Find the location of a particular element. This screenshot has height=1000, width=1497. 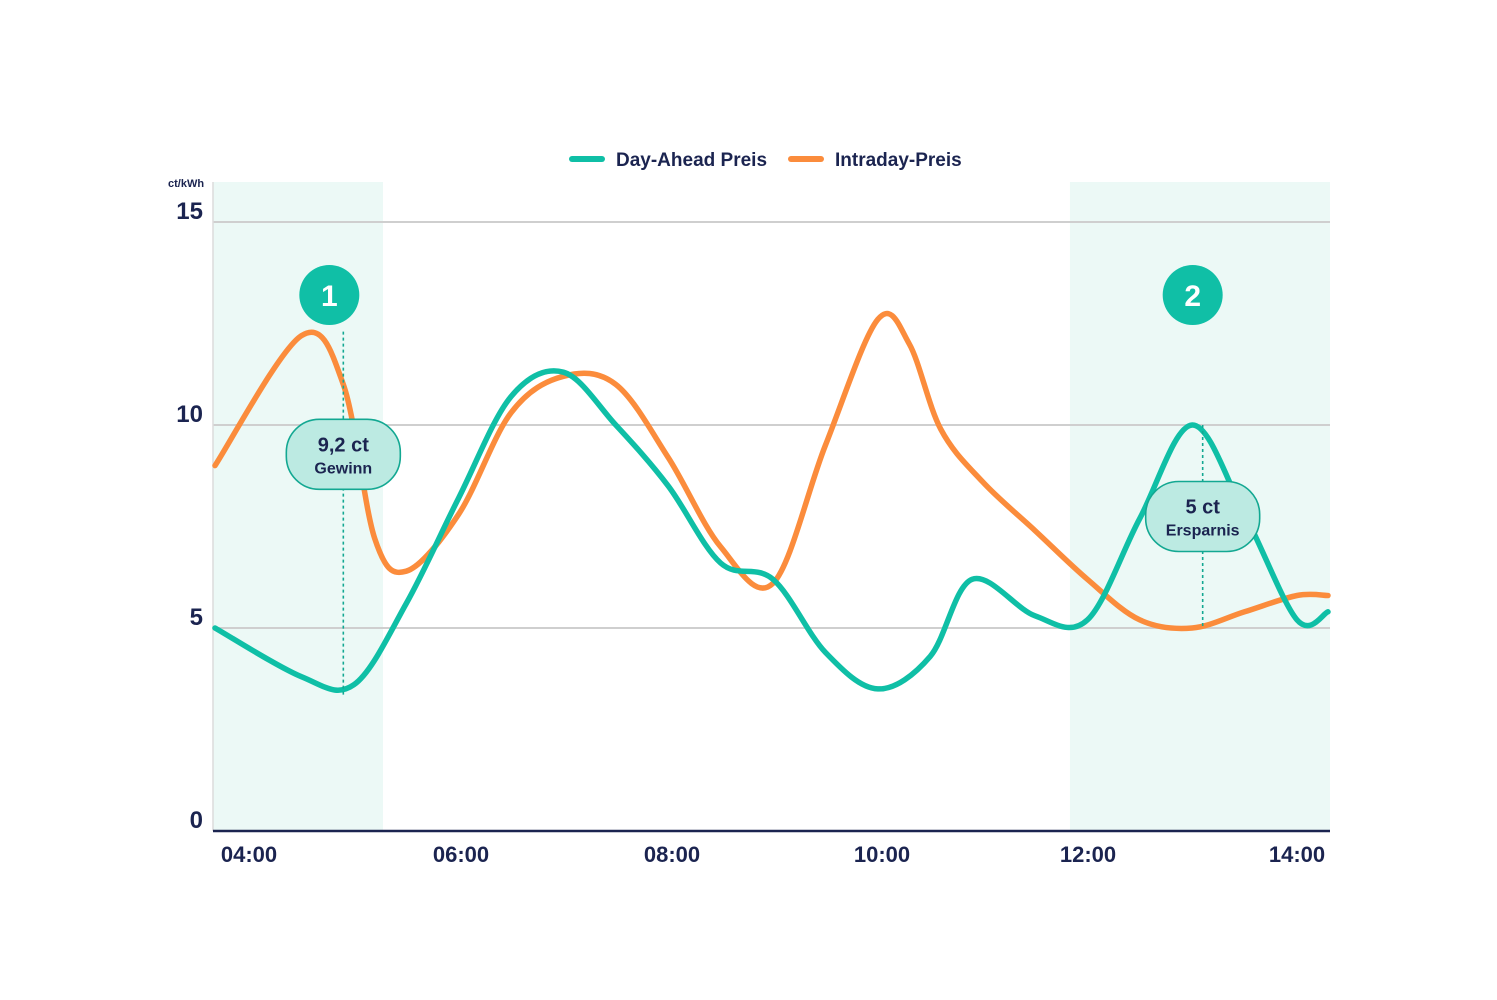

x-tick-label-1400: 14:00 is located at coordinates (1297, 854).